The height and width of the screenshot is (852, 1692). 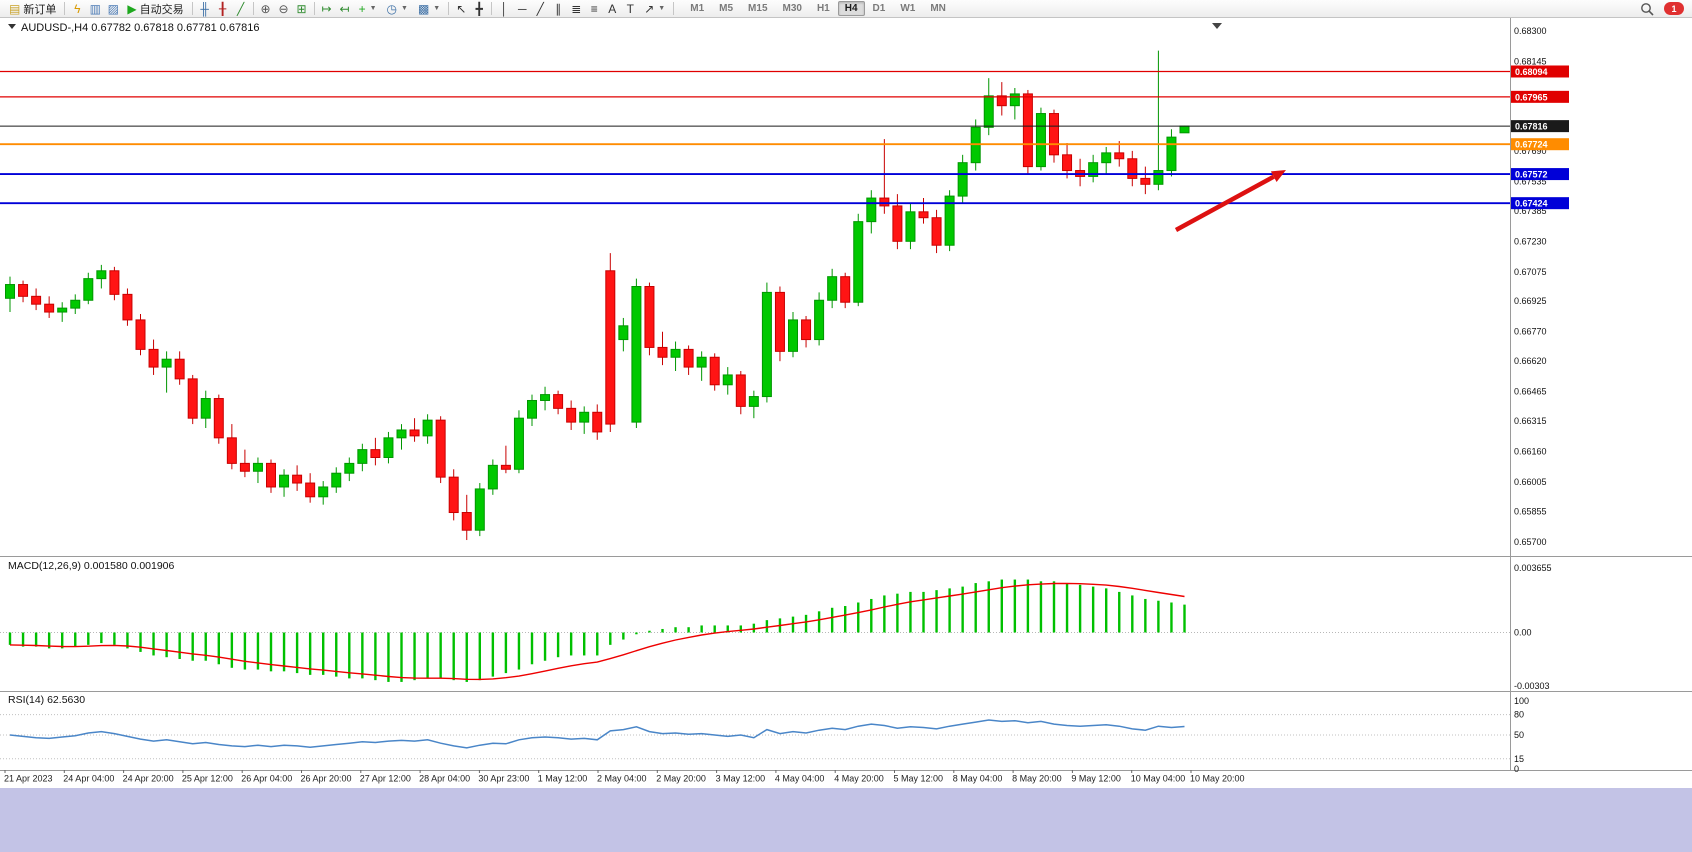 I want to click on timeframe-mn: MN, so click(x=938, y=8).